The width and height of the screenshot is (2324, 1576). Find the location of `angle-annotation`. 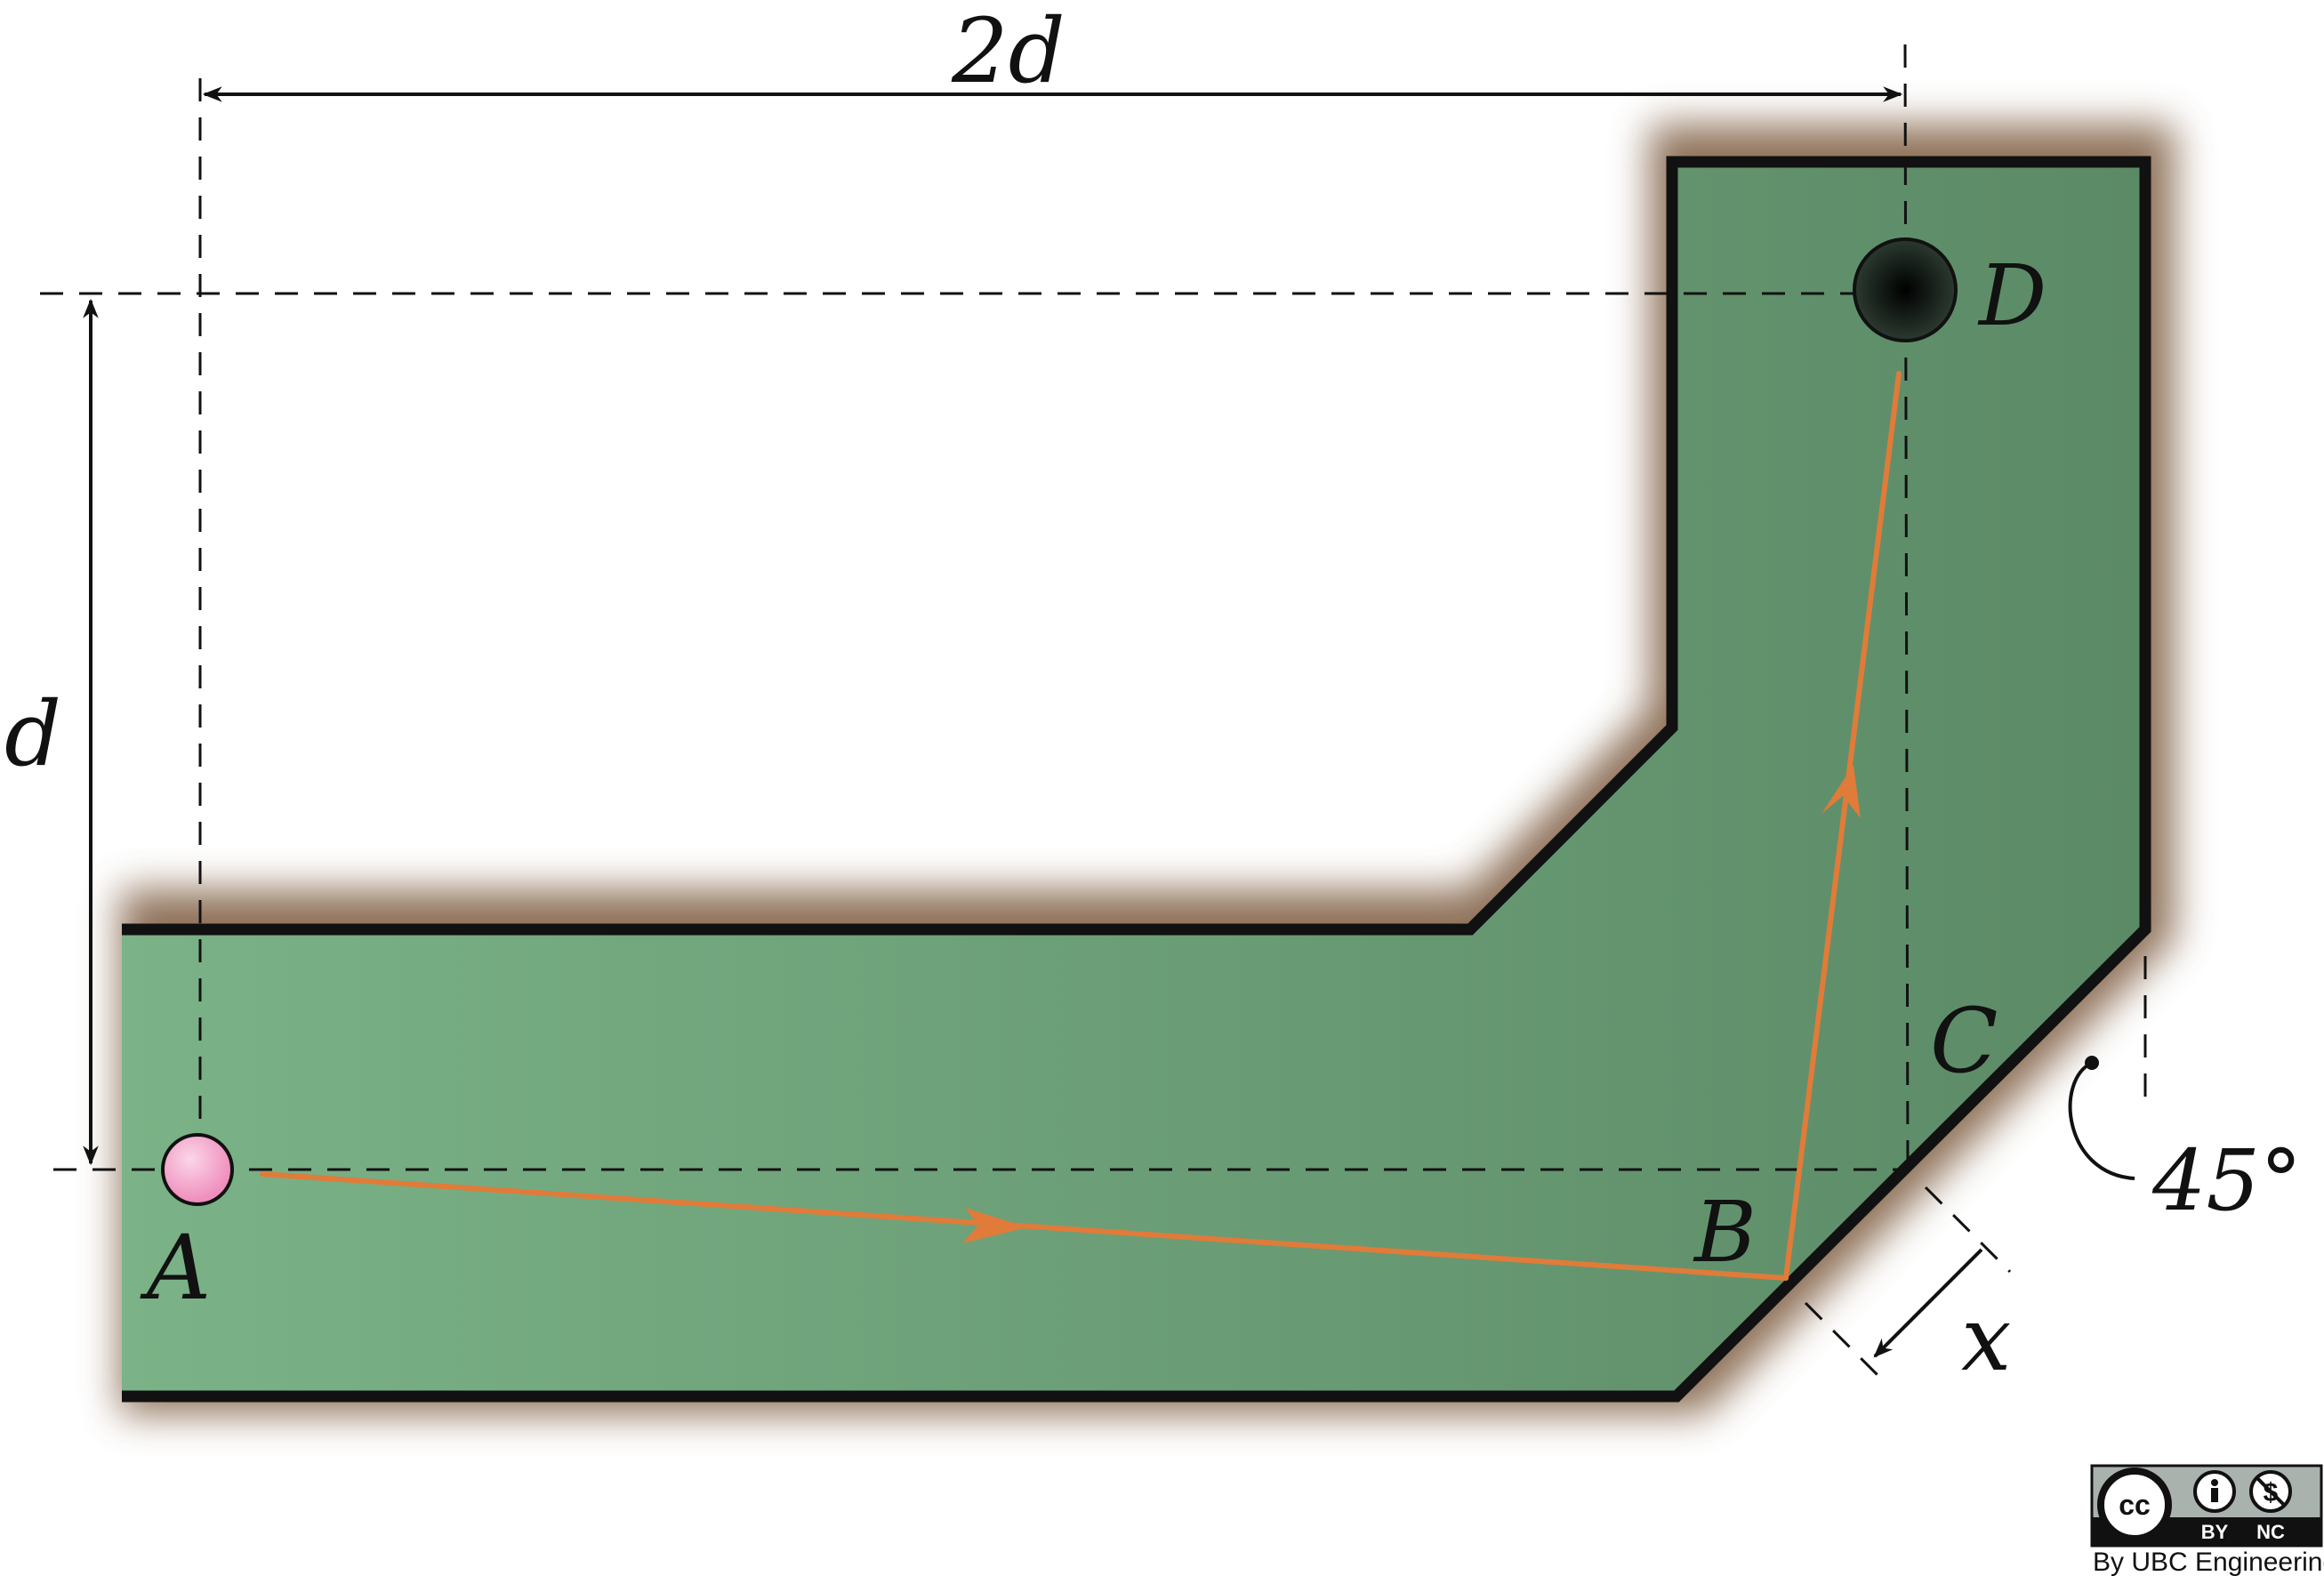

angle-annotation is located at coordinates (2101, 1118).